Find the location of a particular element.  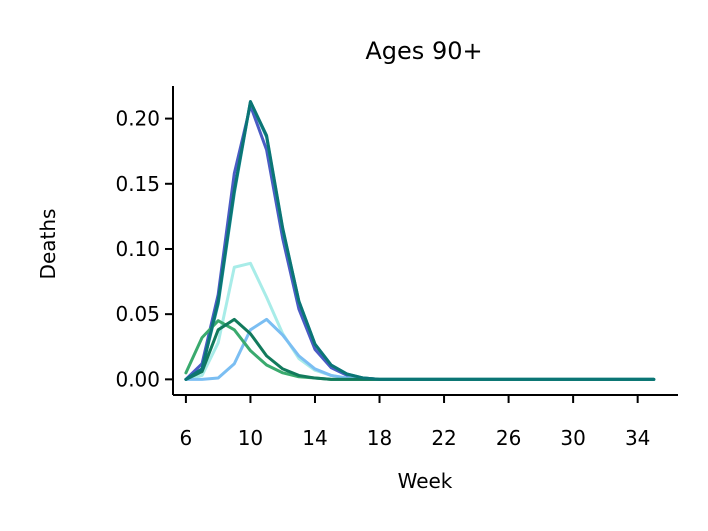

y-tick-label: 0.00 is located at coordinates (137, 379).